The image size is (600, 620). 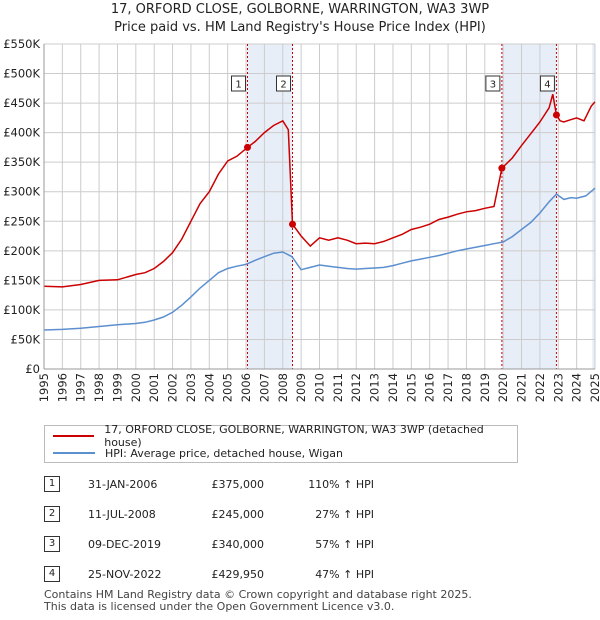 I want to click on sale-row: 4 25-NOV-2022 £429,950 47% ↑ HPI, so click(x=244, y=576).